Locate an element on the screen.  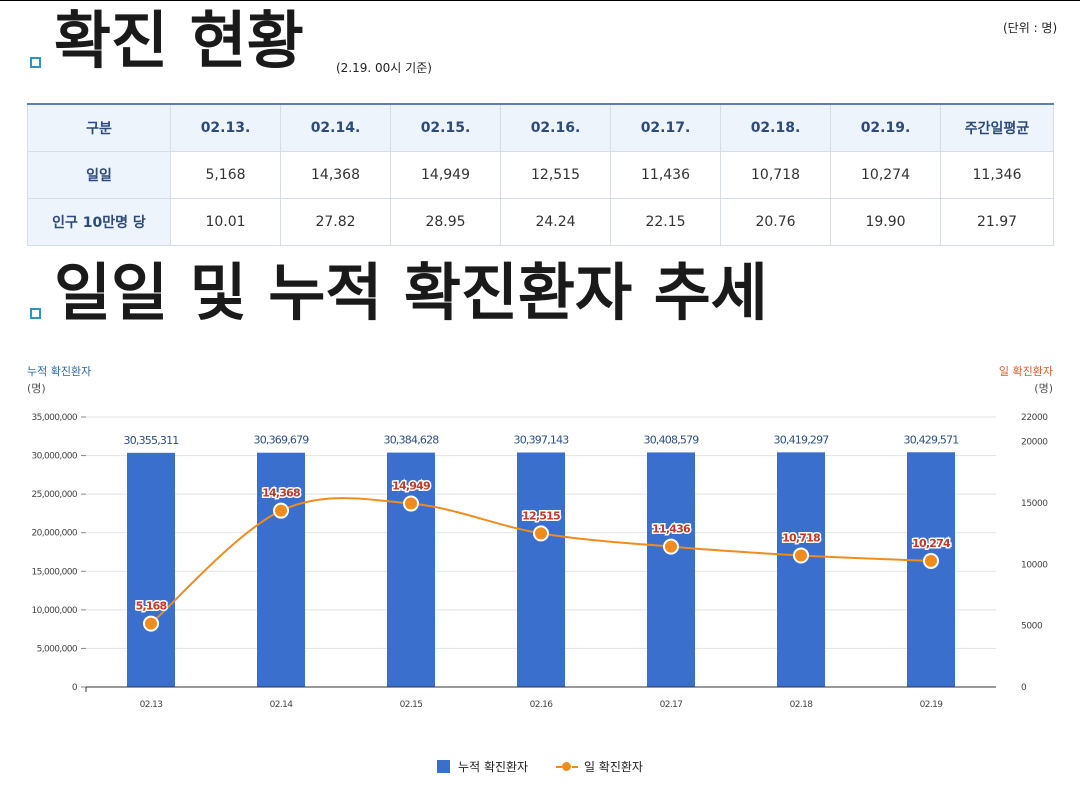
x-tick-label: 02.13 is located at coordinates (151, 705).